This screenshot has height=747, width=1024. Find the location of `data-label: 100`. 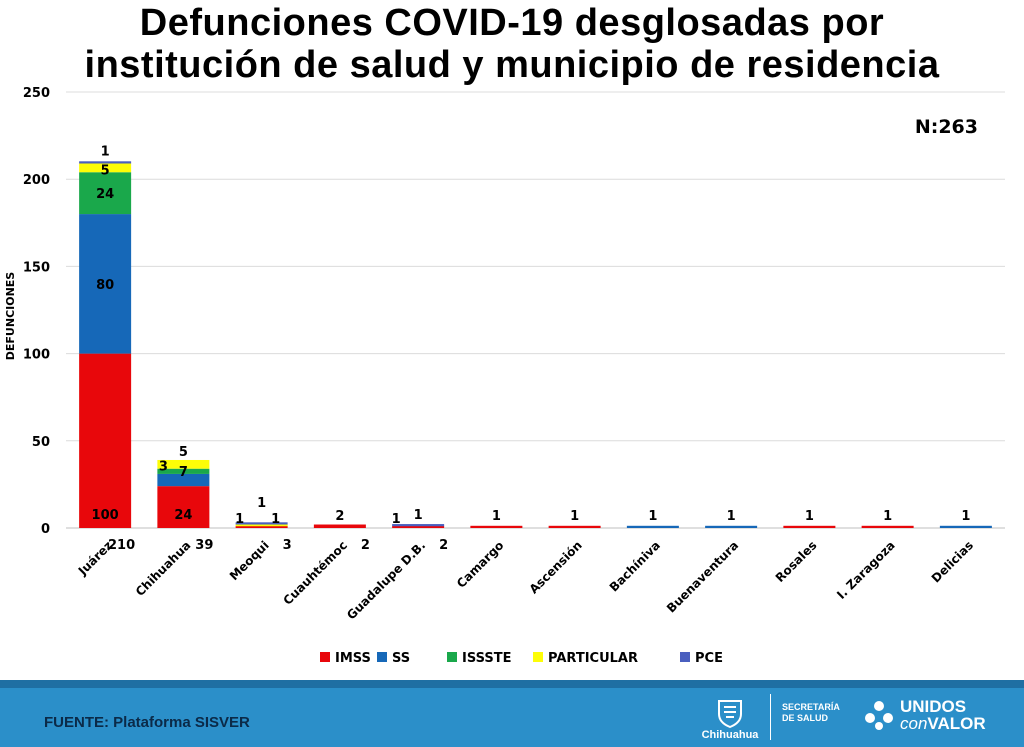

data-label: 100 is located at coordinates (105, 515).